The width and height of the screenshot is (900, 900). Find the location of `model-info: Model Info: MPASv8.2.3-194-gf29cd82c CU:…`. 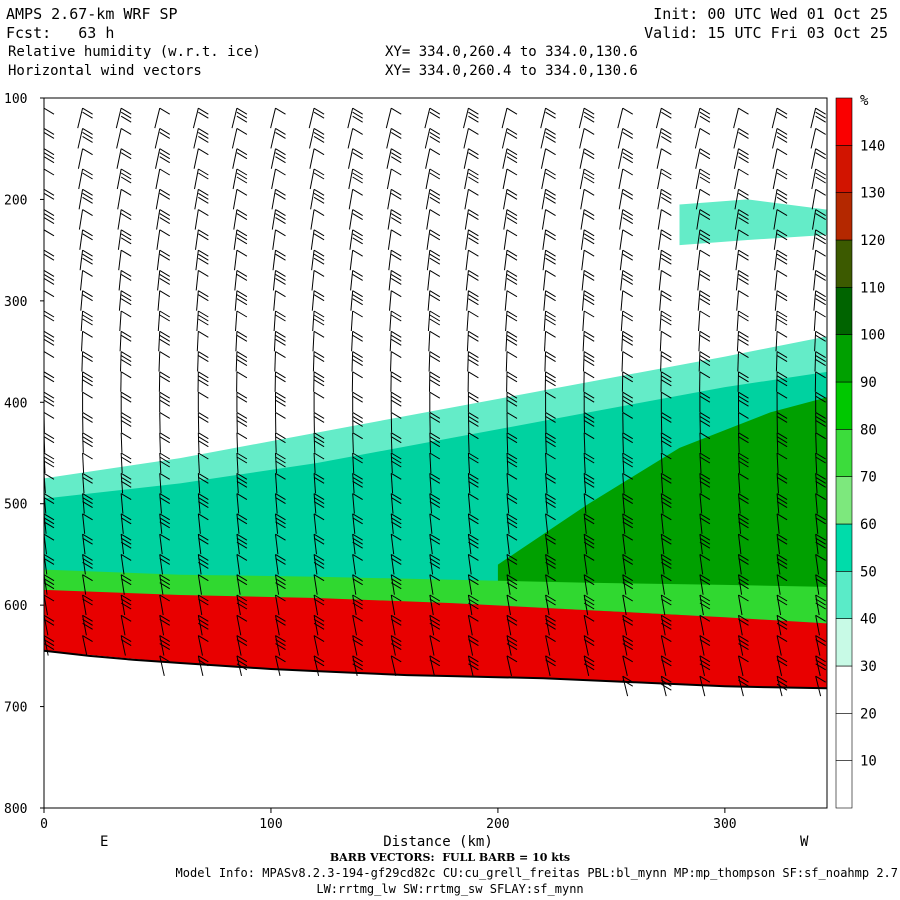

model-info: Model Info: MPASv8.2.3-194-gf29cd82c CU:… is located at coordinates (536, 873).